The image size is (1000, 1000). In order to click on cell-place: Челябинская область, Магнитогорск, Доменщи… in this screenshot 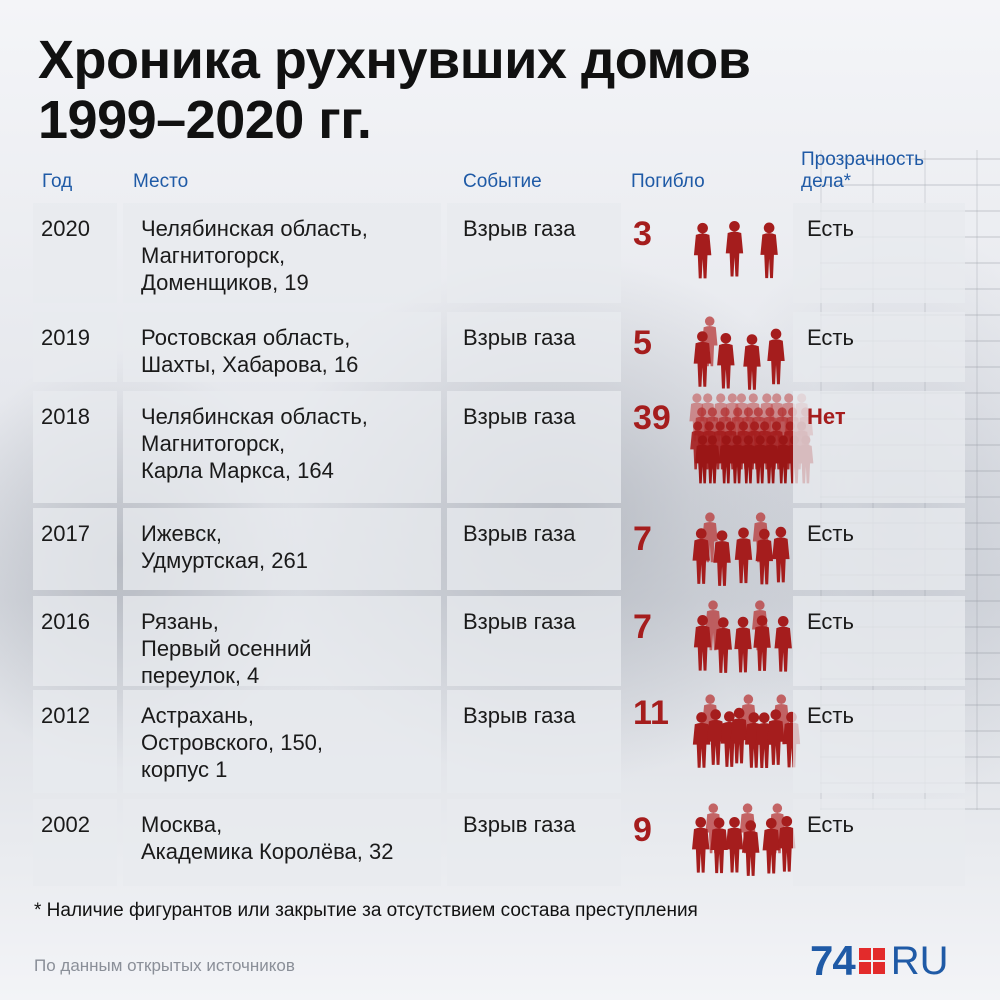, I will do `click(282, 253)`.